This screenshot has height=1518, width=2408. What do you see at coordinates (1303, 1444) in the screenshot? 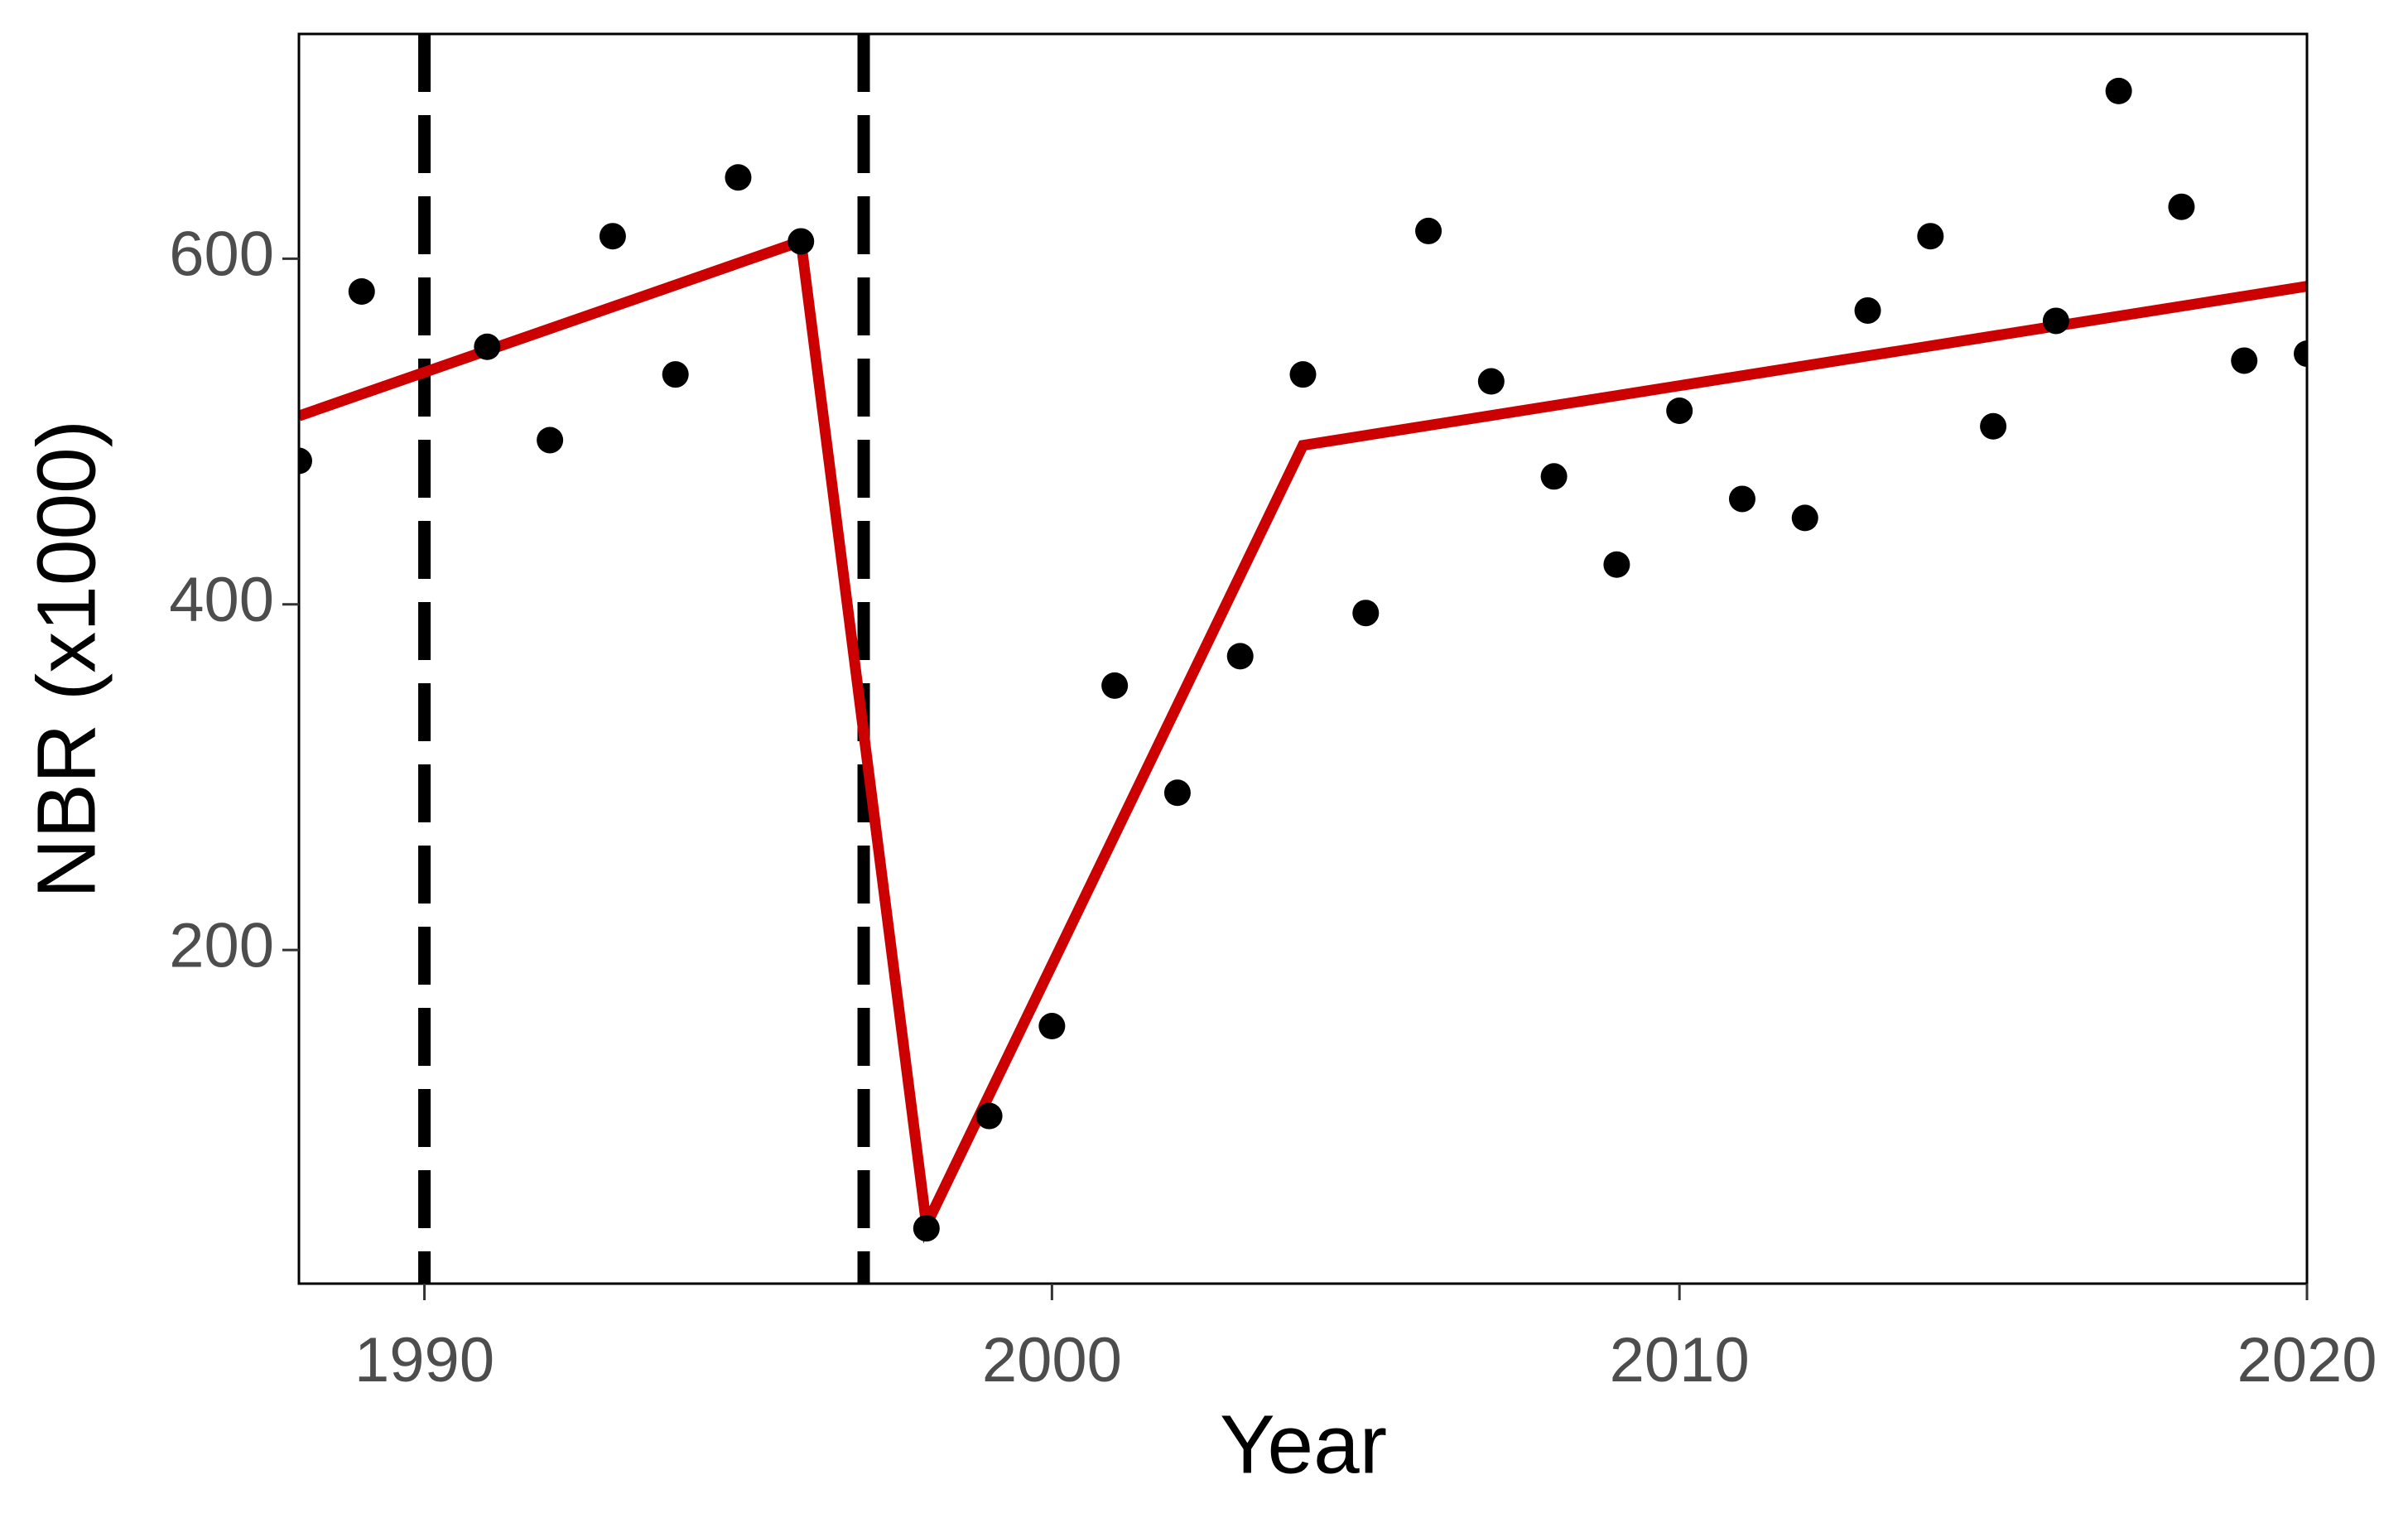
I see `x-axis-title: Year` at bounding box center [1303, 1444].